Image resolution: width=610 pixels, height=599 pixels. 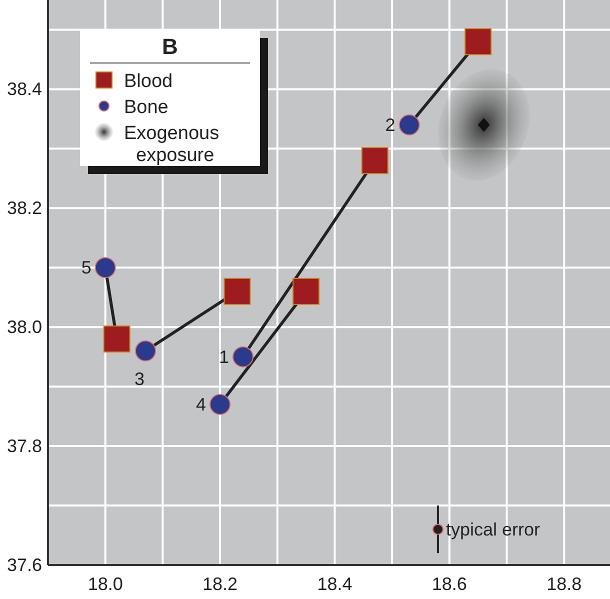 I want to click on annotation: 1, so click(x=223, y=356).